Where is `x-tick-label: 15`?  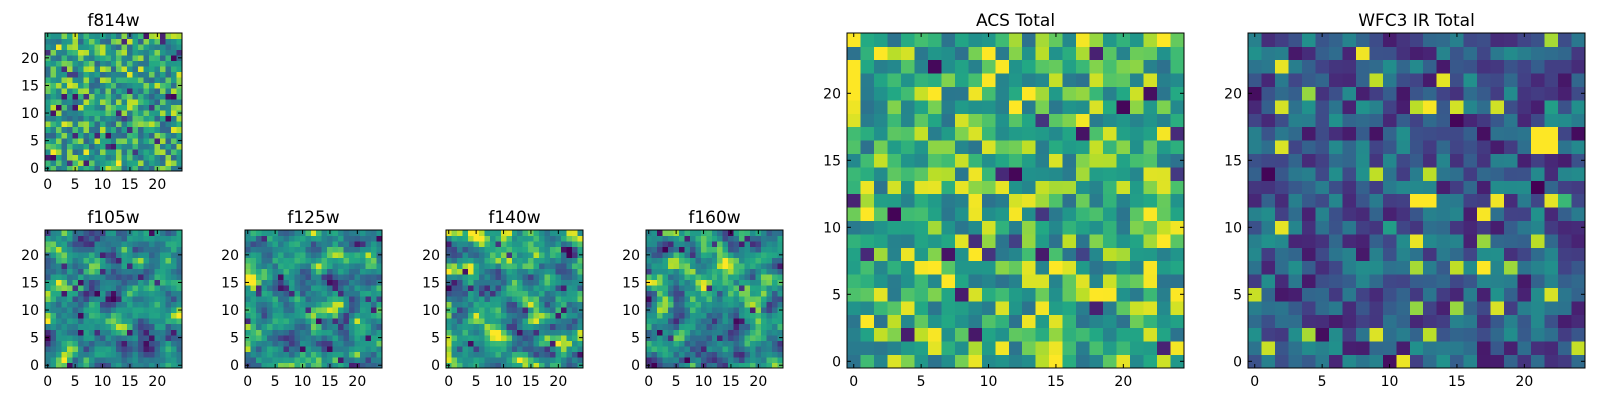 x-tick-label: 15 is located at coordinates (531, 382).